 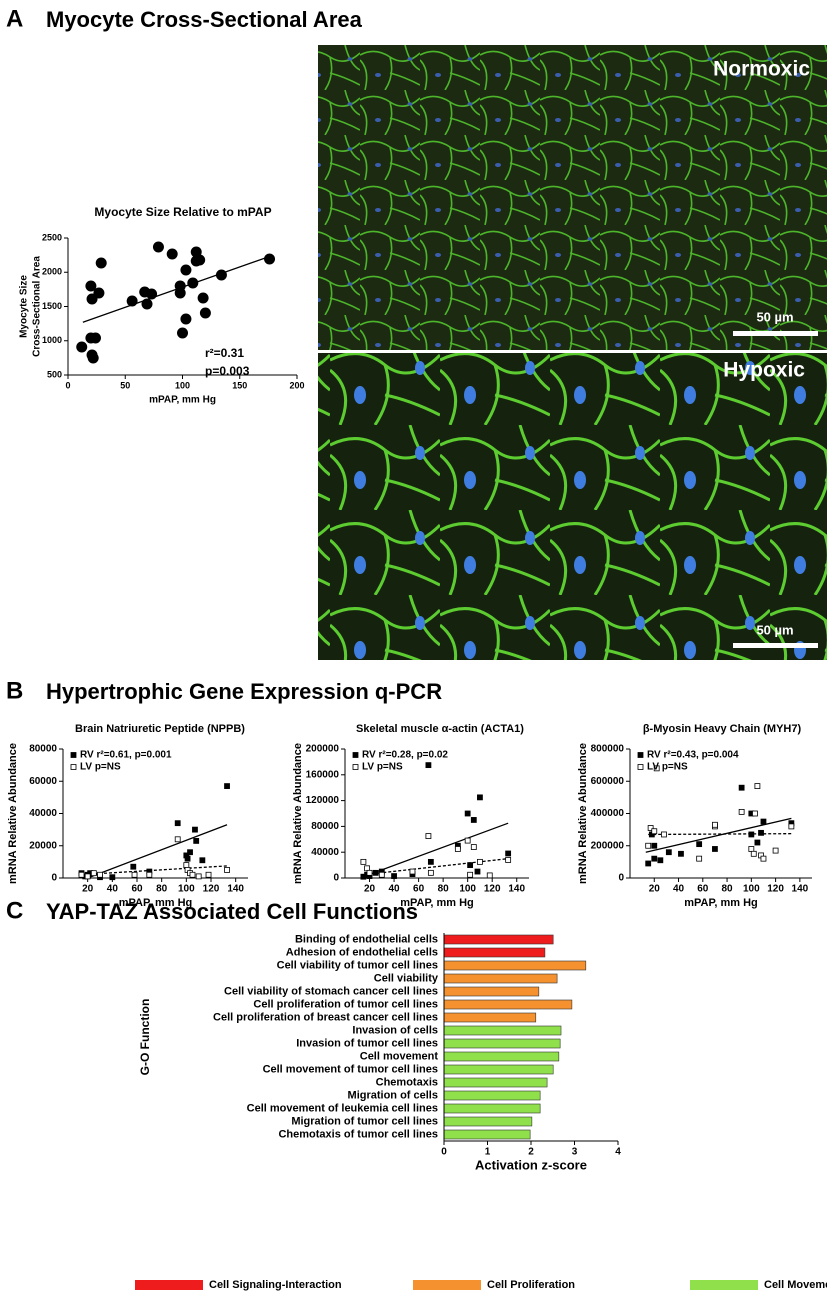 I want to click on x-tick-label: 4, so click(x=618, y=1152).